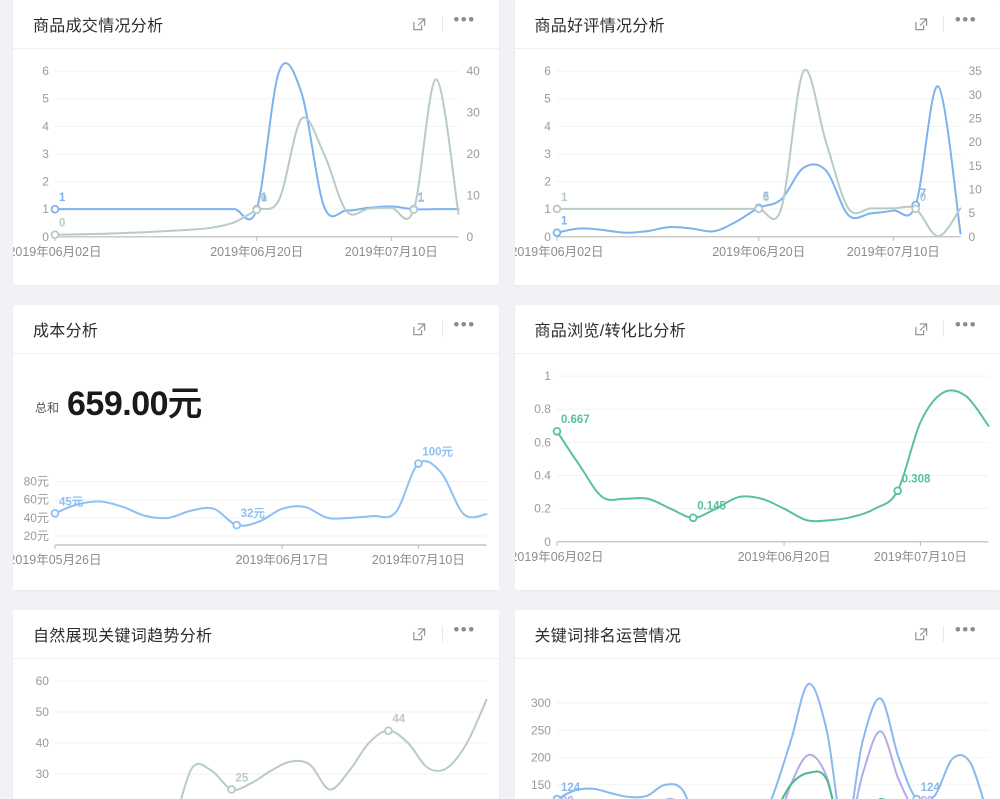 This screenshot has height=799, width=1000. I want to click on svg-text: 0.6, so click(542, 442).